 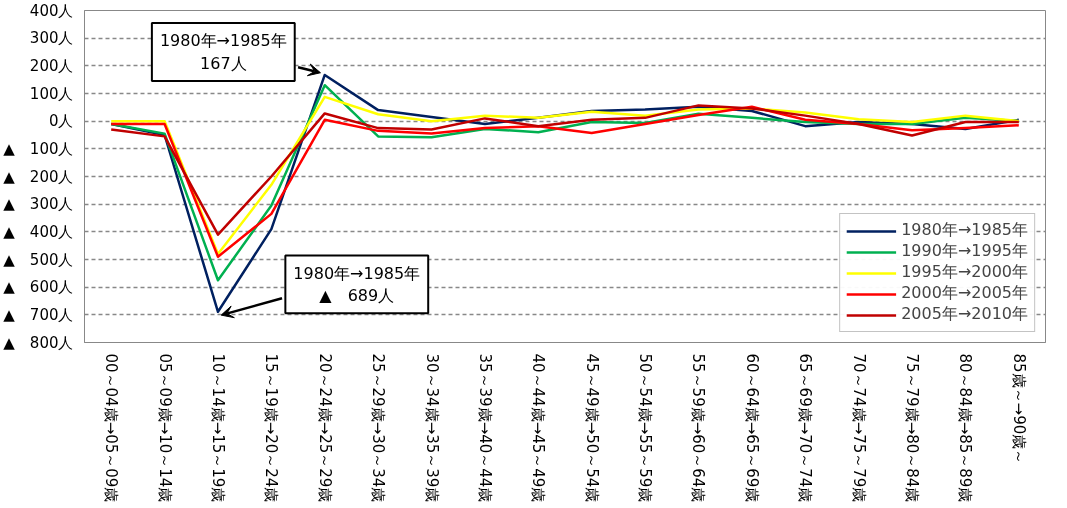 What do you see at coordinates (805, 428) in the screenshot?
I see `x-tick-label: 65～69歳→70～74歳` at bounding box center [805, 428].